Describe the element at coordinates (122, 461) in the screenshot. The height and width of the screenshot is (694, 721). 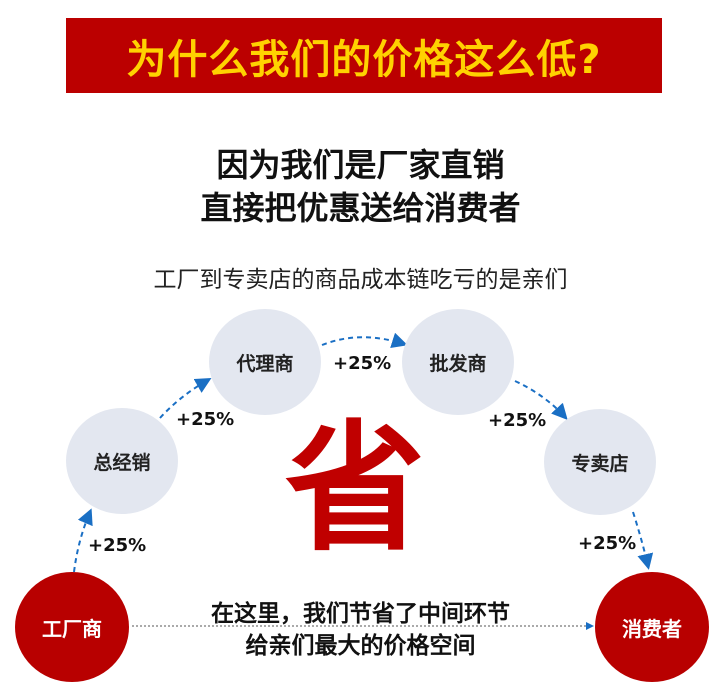
I see `node-distributor: 总经销` at that location.